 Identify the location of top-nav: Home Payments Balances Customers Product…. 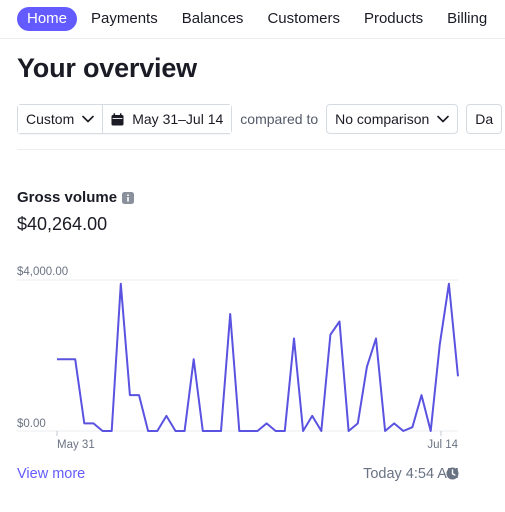
(252, 19).